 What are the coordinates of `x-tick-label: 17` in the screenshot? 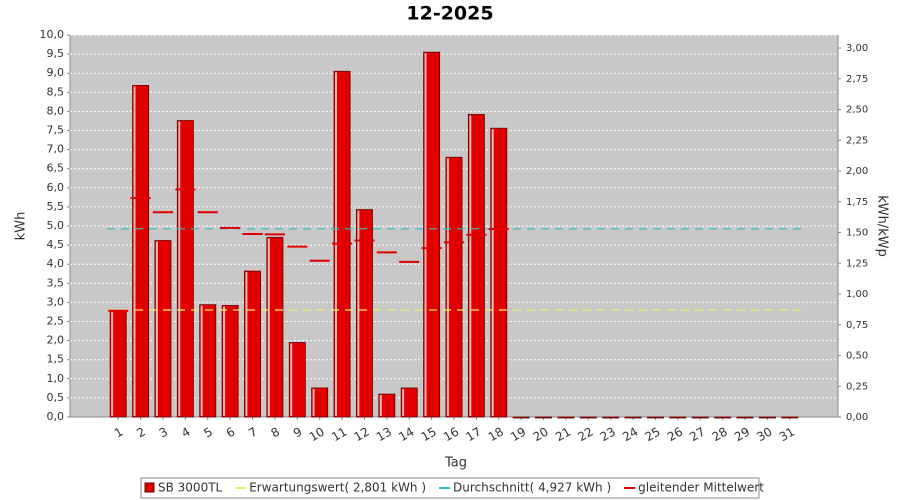 It's located at (473, 435).